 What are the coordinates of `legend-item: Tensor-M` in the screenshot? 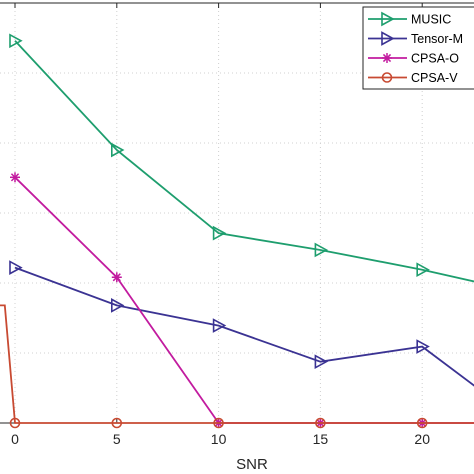 It's located at (415, 38).